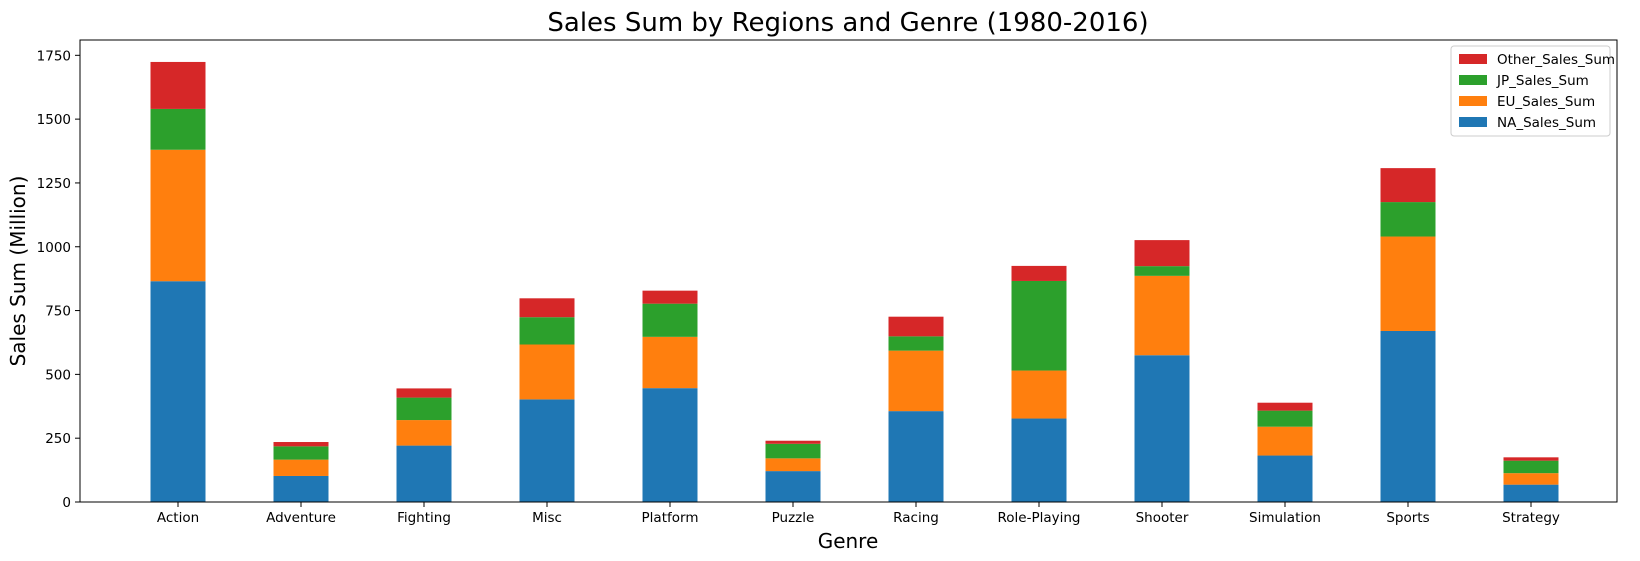  I want to click on bar-jp-sales-sum-misc, so click(547, 331).